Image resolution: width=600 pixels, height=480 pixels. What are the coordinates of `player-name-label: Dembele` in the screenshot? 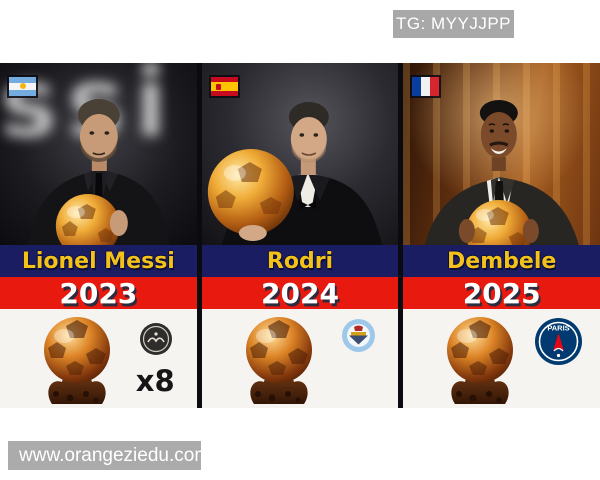 It's located at (502, 261).